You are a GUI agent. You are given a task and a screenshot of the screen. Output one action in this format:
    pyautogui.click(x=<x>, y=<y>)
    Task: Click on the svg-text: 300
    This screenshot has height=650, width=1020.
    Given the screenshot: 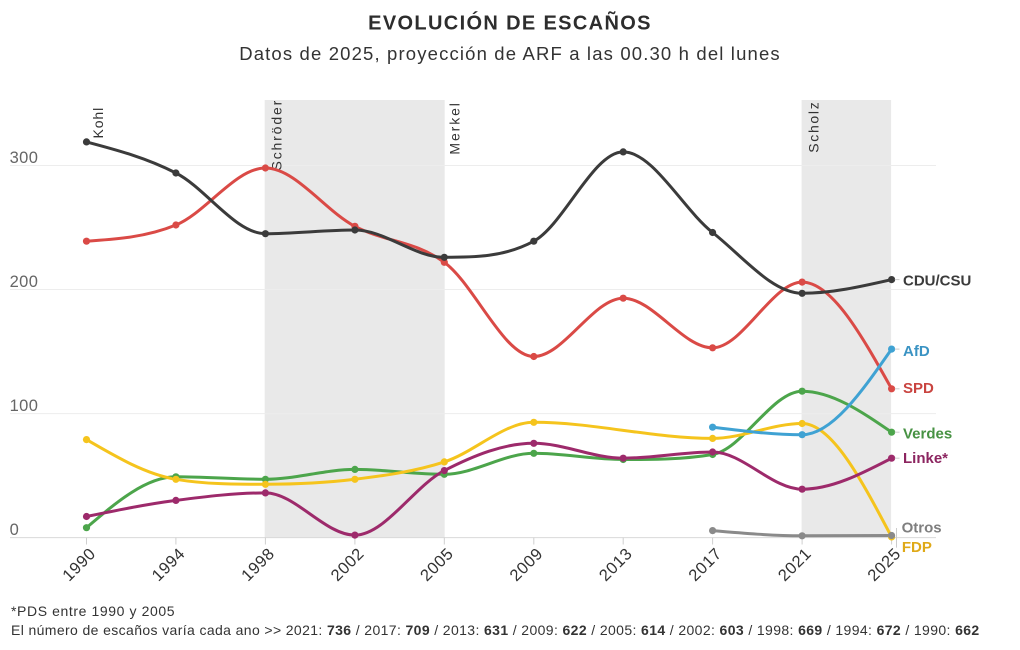 What is the action you would take?
    pyautogui.click(x=24, y=158)
    